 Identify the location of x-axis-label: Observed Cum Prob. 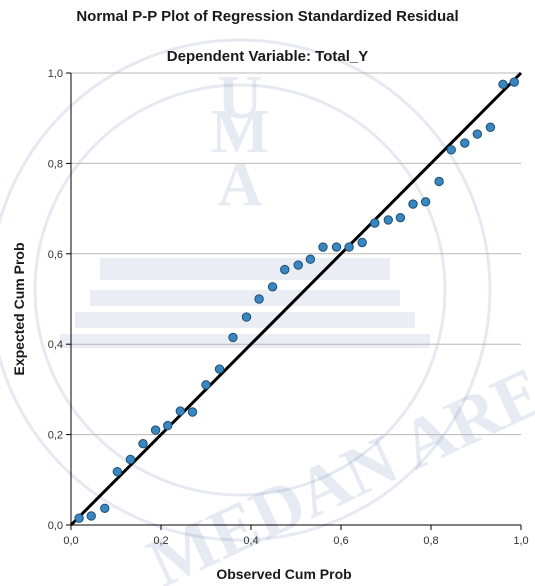
(283, 574).